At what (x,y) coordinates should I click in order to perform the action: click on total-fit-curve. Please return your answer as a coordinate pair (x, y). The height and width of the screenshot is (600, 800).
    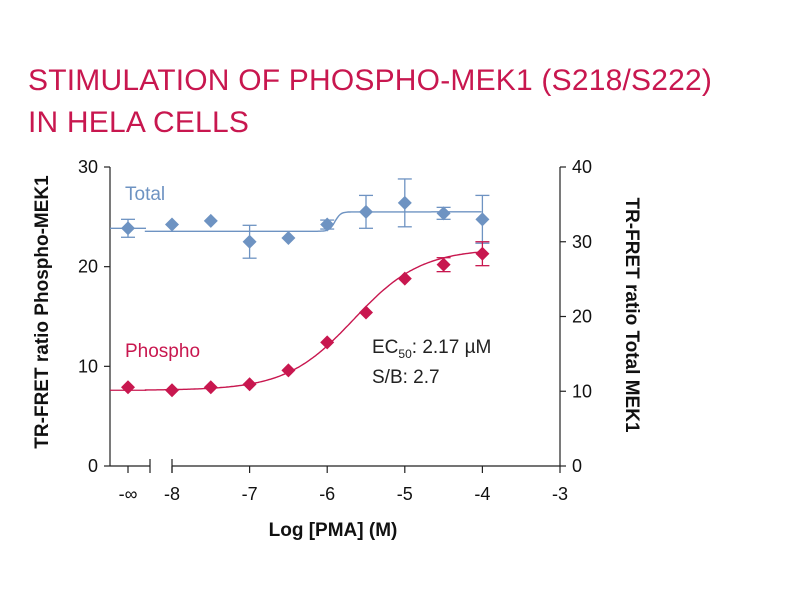
    Looking at the image, I should click on (313, 221).